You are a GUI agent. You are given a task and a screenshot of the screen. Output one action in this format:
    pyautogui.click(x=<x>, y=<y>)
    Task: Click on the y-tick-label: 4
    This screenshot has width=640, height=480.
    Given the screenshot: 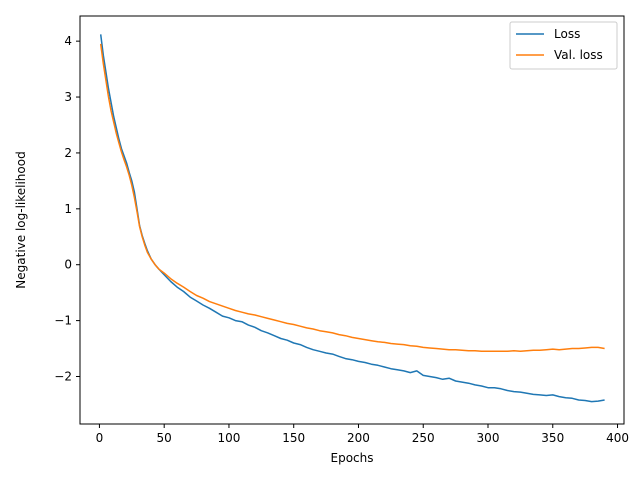 What is the action you would take?
    pyautogui.click(x=68, y=41)
    